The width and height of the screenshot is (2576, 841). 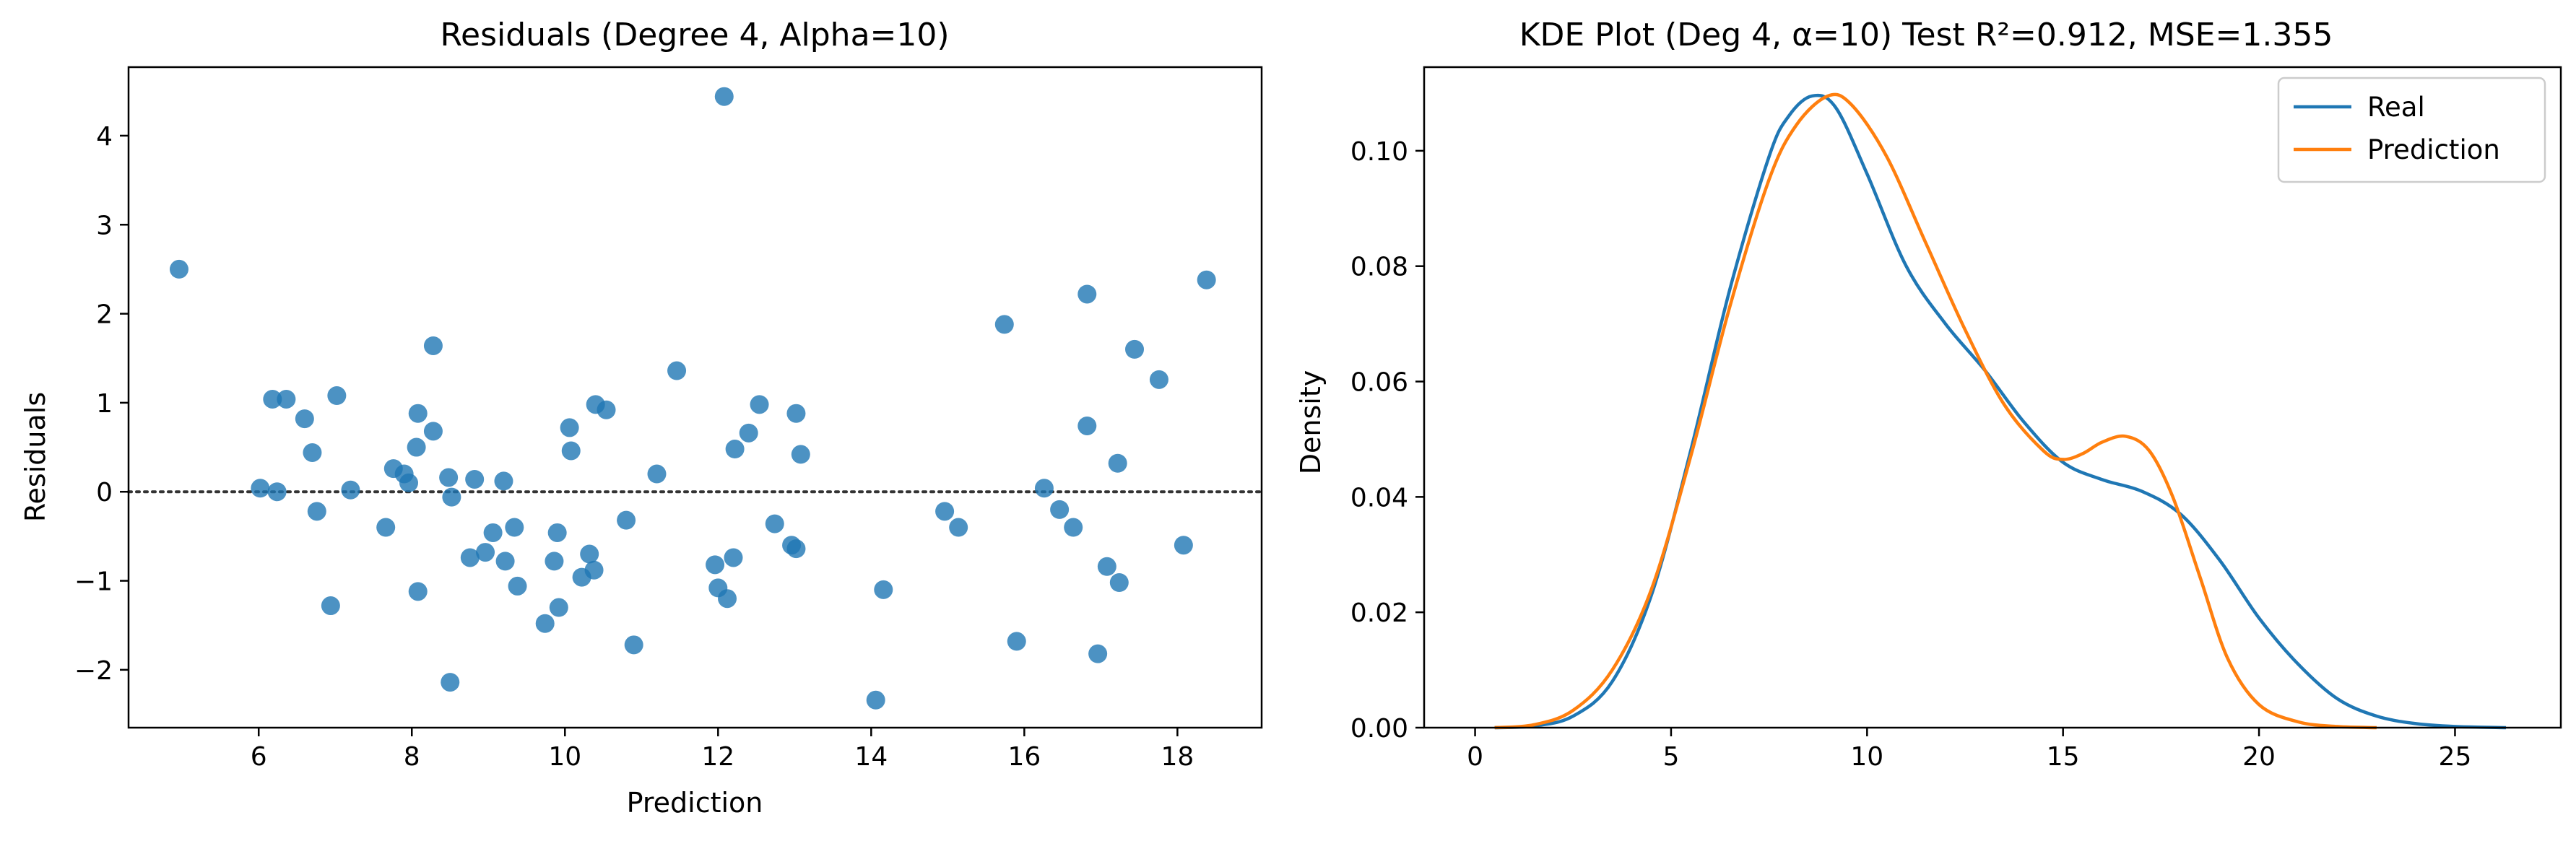 I want to click on residuals-y-tick-label: 2, so click(x=104, y=315).